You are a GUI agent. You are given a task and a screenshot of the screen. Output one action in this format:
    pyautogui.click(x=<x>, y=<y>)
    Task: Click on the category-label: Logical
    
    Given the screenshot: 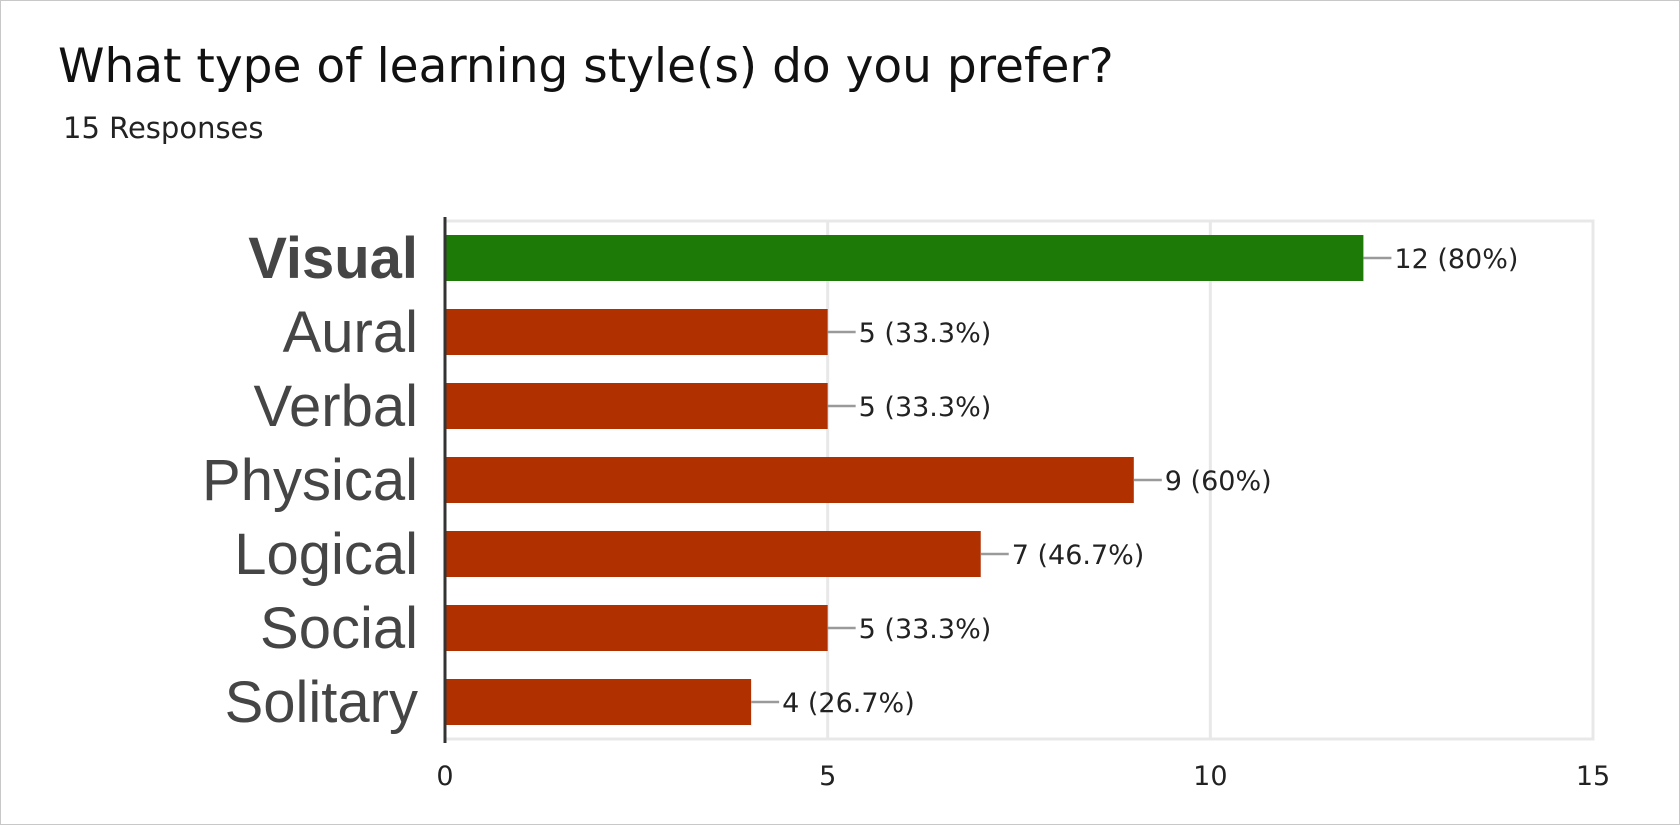 What is the action you would take?
    pyautogui.click(x=326, y=554)
    